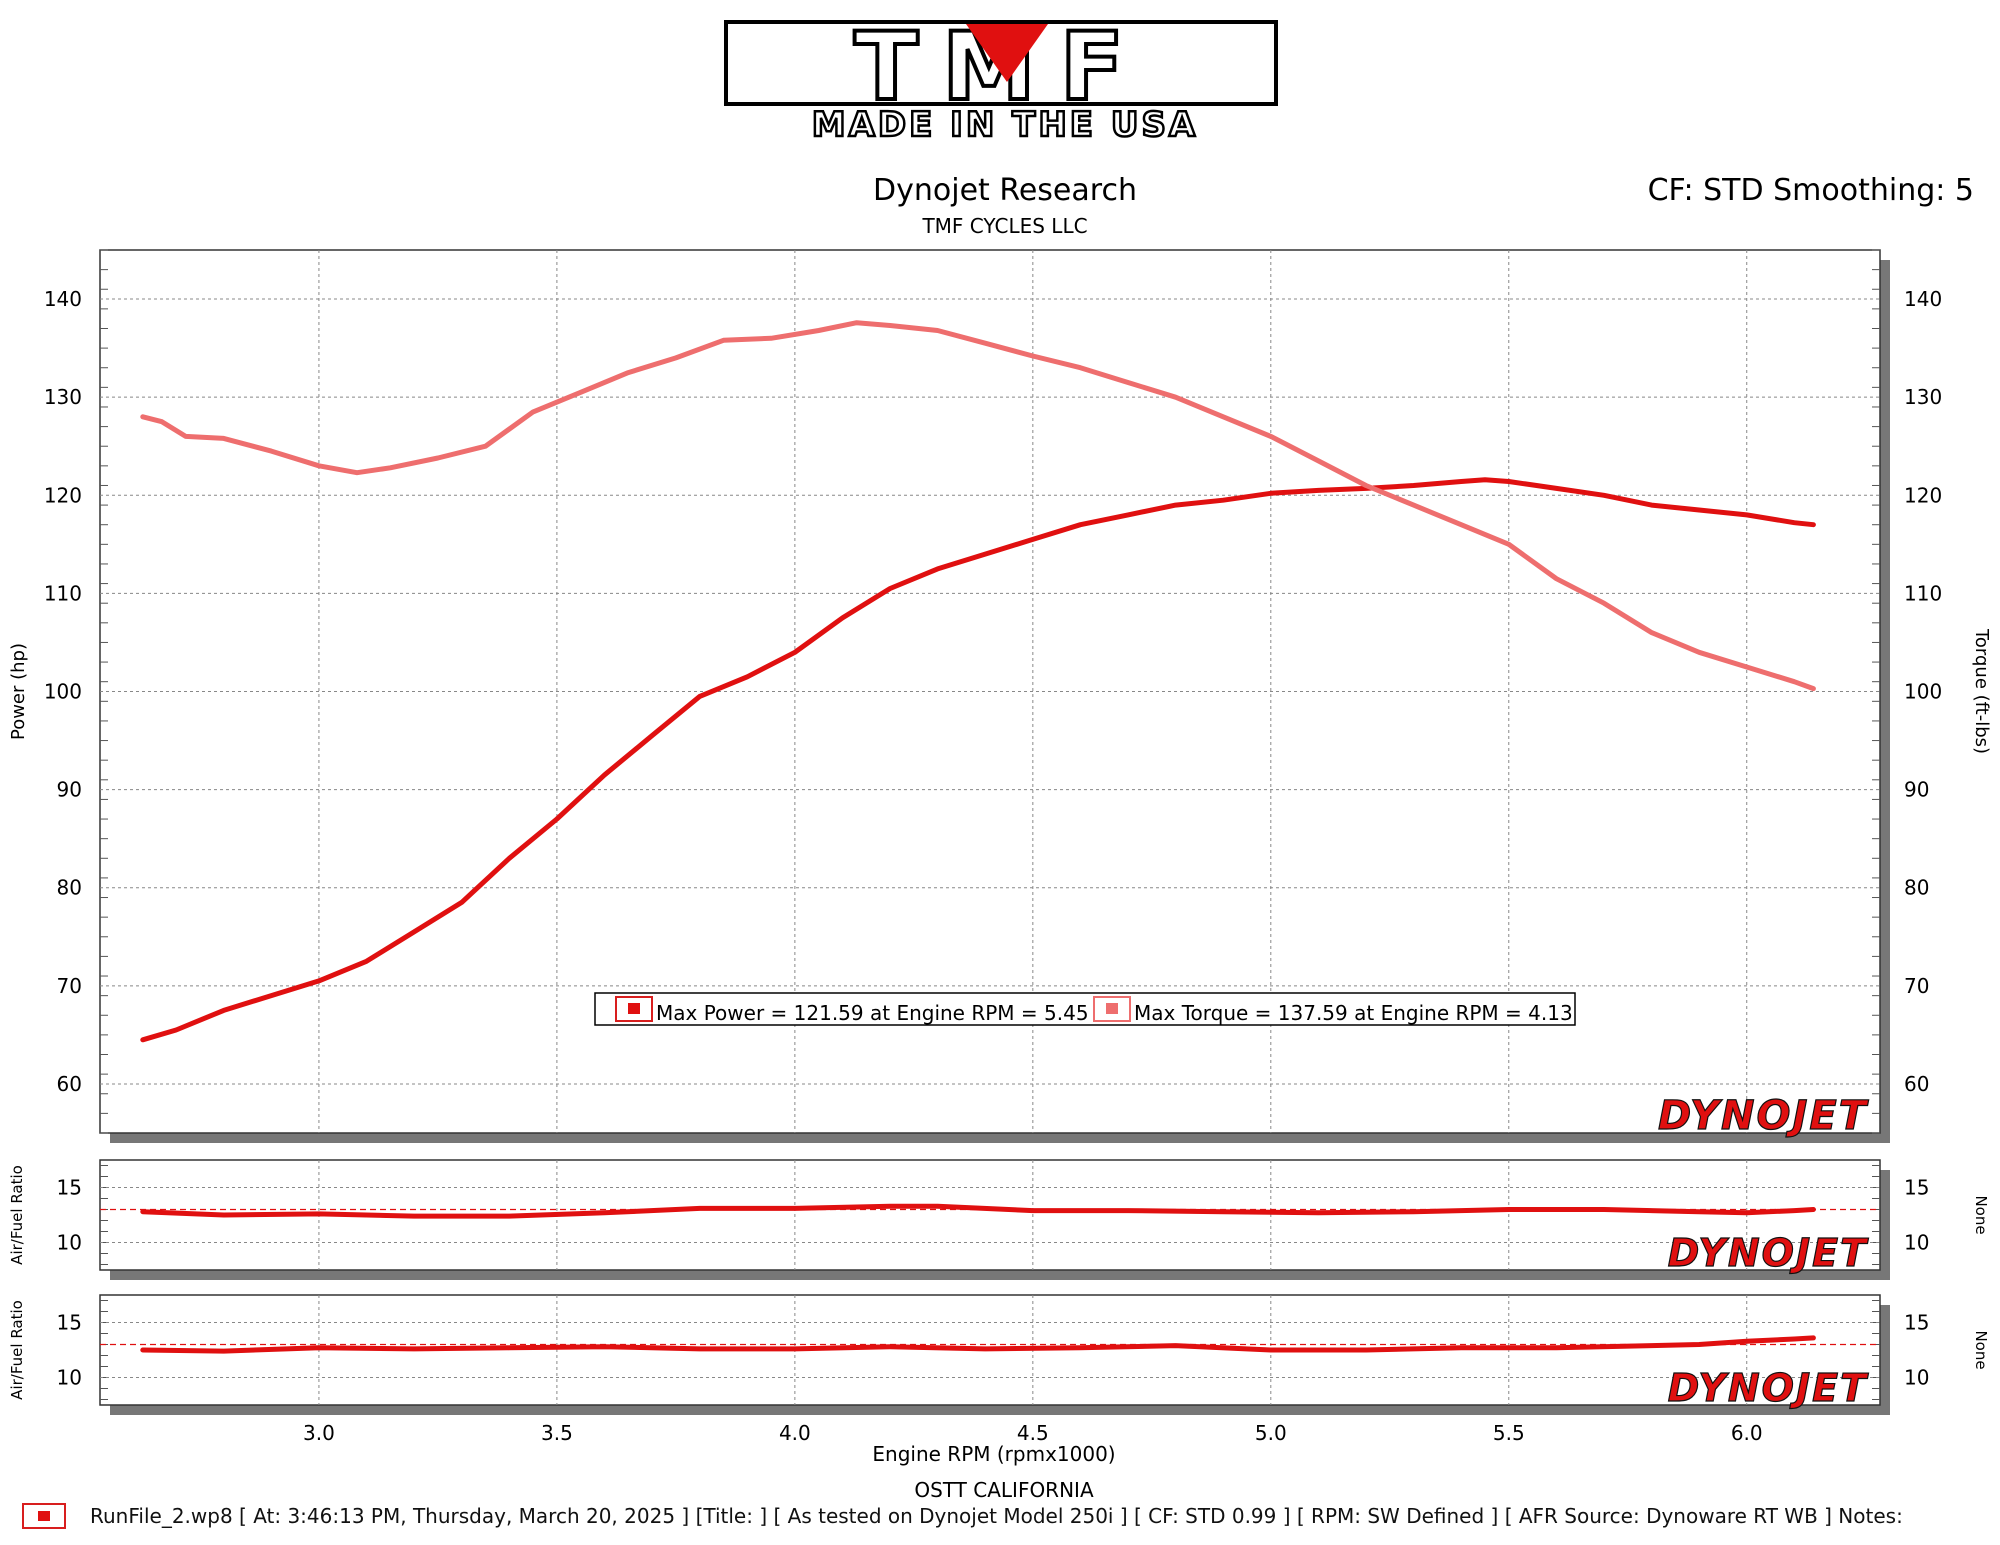 Image resolution: width=2000 pixels, height=1545 pixels. Describe the element at coordinates (1923, 593) in the screenshot. I see `y2-tick-label: 110` at that location.